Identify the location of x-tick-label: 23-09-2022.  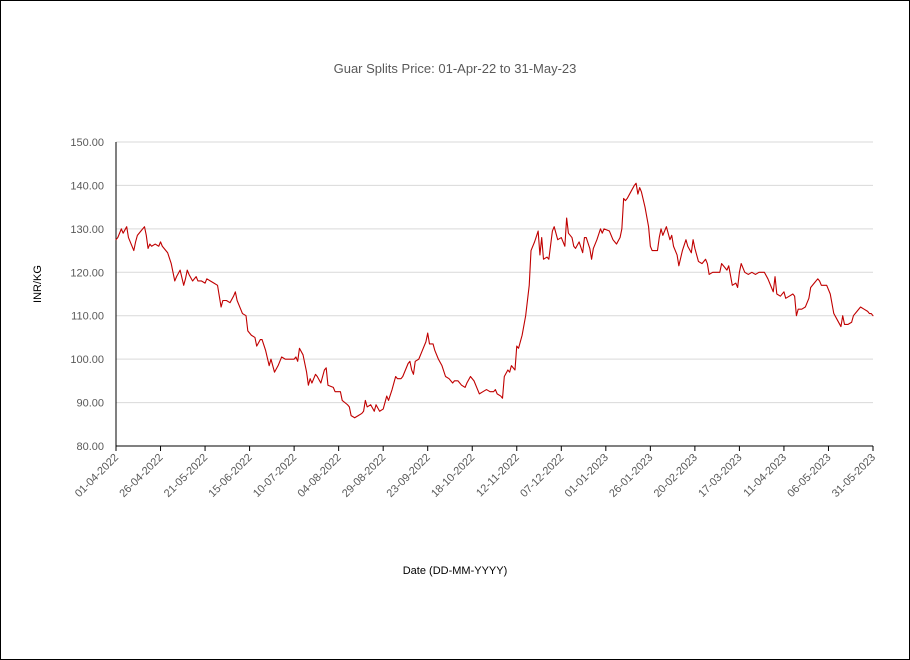
(409, 476).